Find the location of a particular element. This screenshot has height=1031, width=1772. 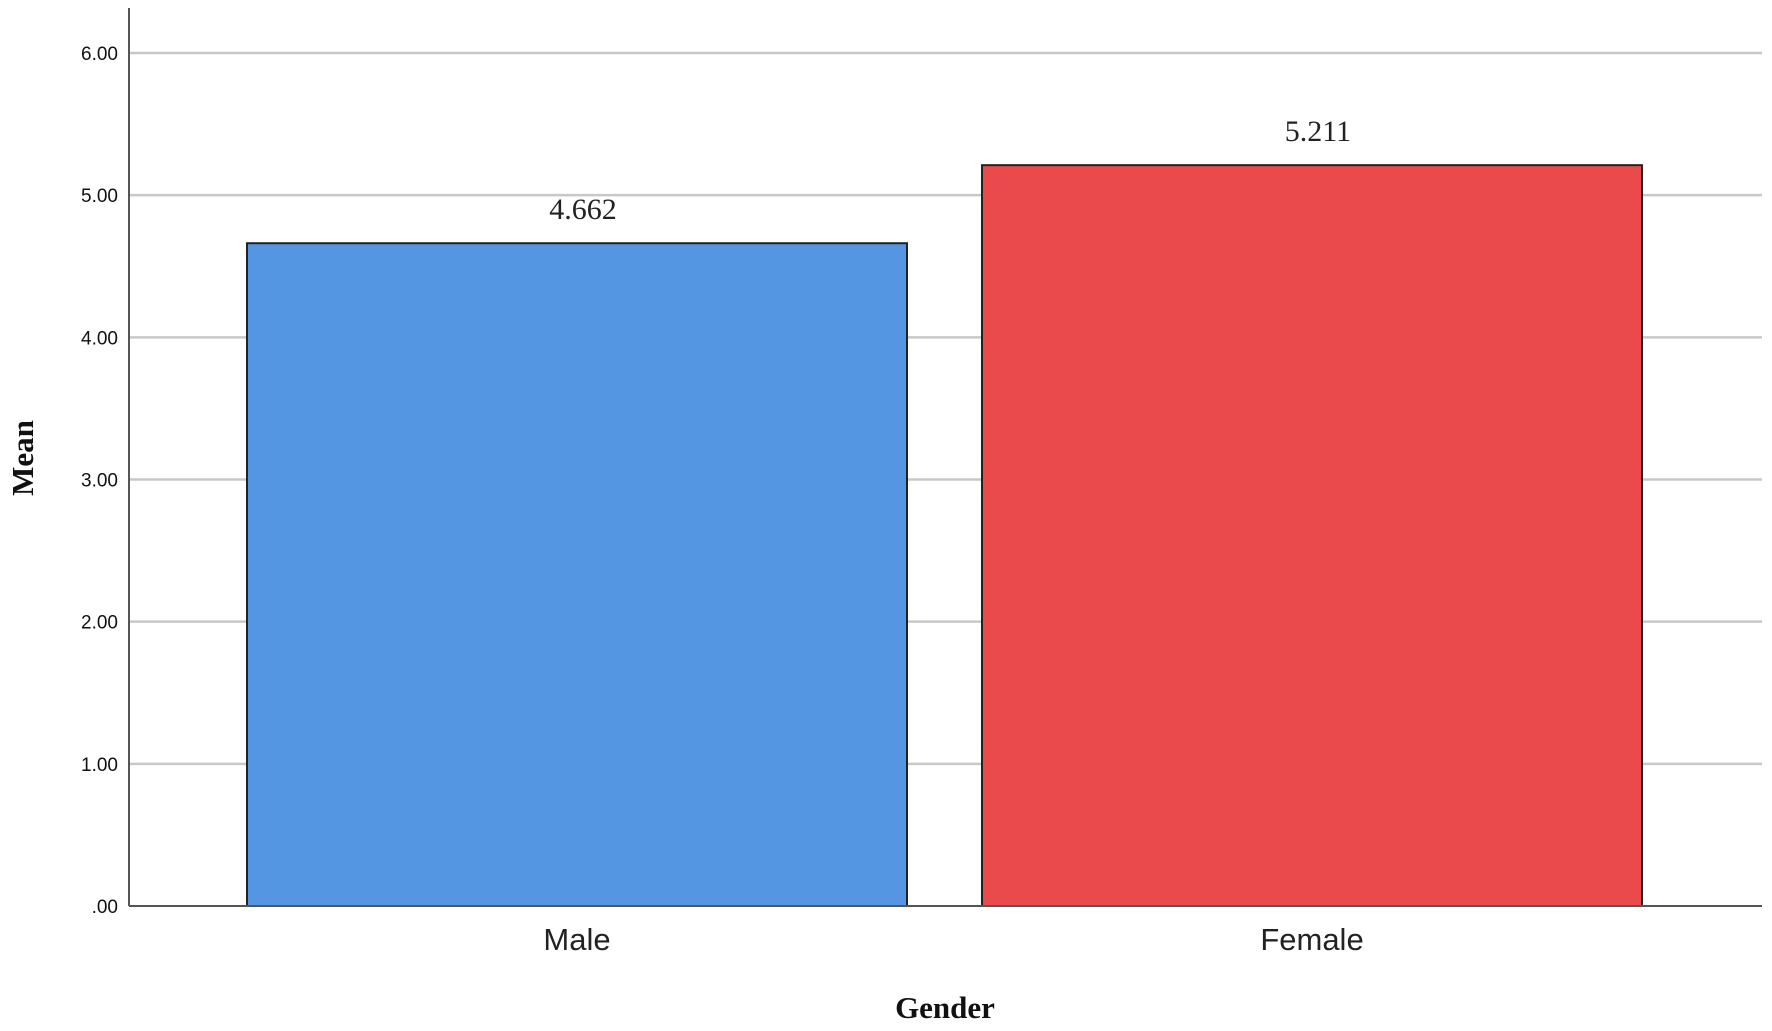

y-tick-label: 5.00 is located at coordinates (99, 196).